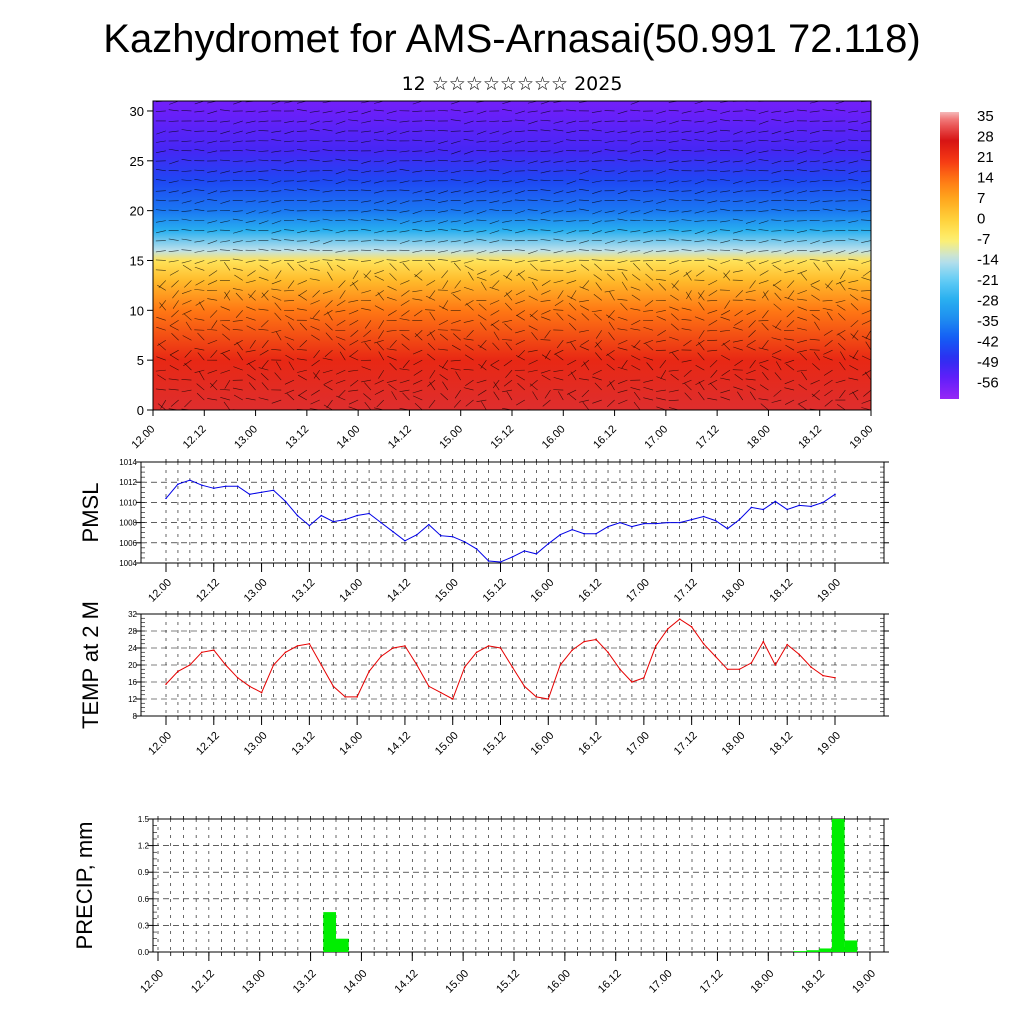 The width and height of the screenshot is (1024, 1024). I want to click on x-tick-label: 13.12, so click(304, 744).